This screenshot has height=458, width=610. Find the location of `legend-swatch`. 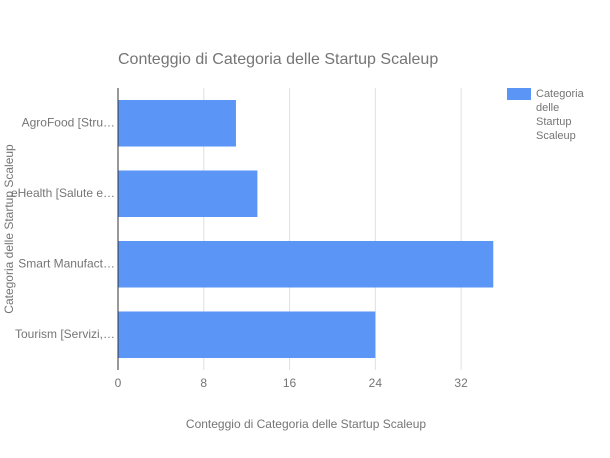

legend-swatch is located at coordinates (519, 94).